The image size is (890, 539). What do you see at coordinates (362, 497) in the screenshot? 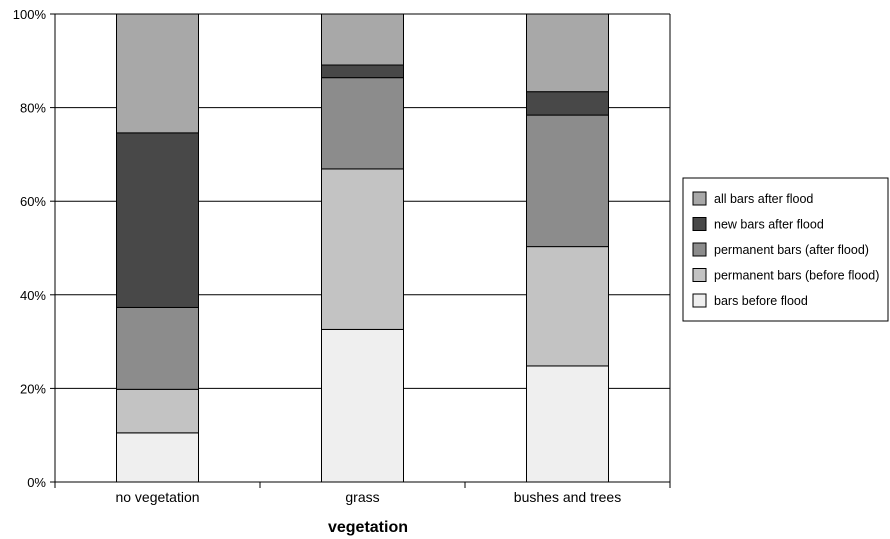
I see `x-category-label: grass` at bounding box center [362, 497].